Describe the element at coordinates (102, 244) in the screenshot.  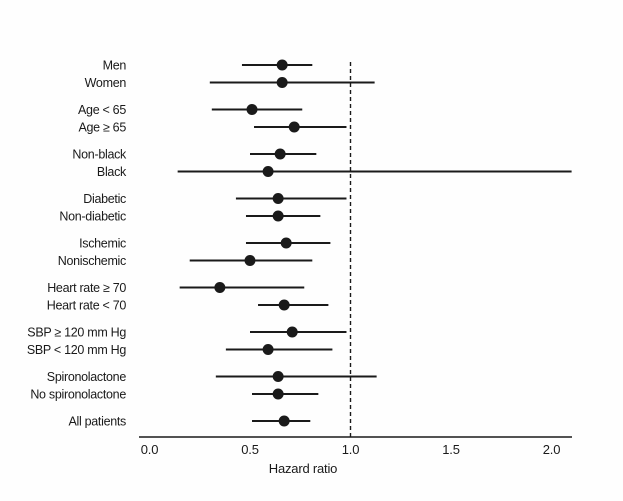
I see `row-label-ischemic: Ischemic` at that location.